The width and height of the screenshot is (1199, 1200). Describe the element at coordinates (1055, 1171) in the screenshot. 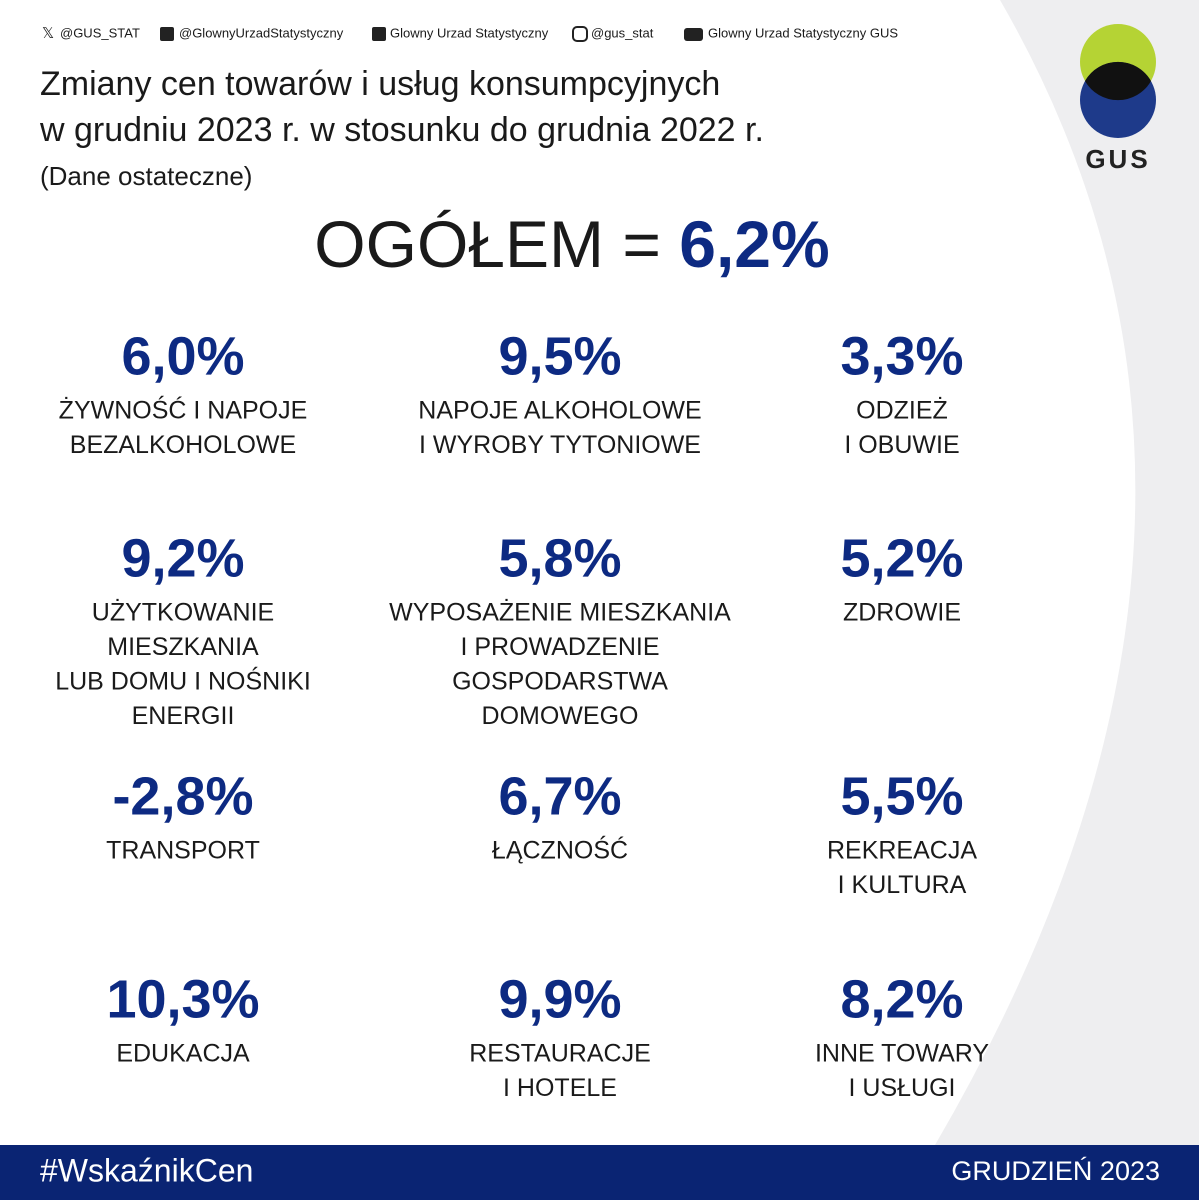

I see `date: GRUDZIEŃ 2023` at that location.